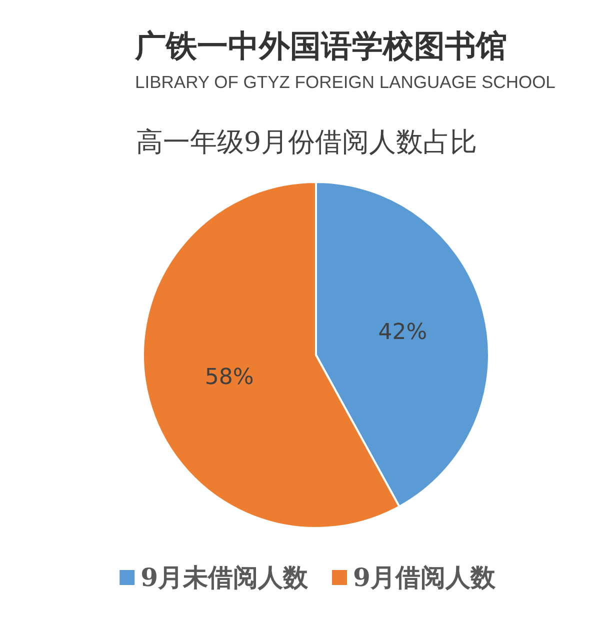 The width and height of the screenshot is (613, 626). I want to click on data-label: 58%, so click(229, 377).